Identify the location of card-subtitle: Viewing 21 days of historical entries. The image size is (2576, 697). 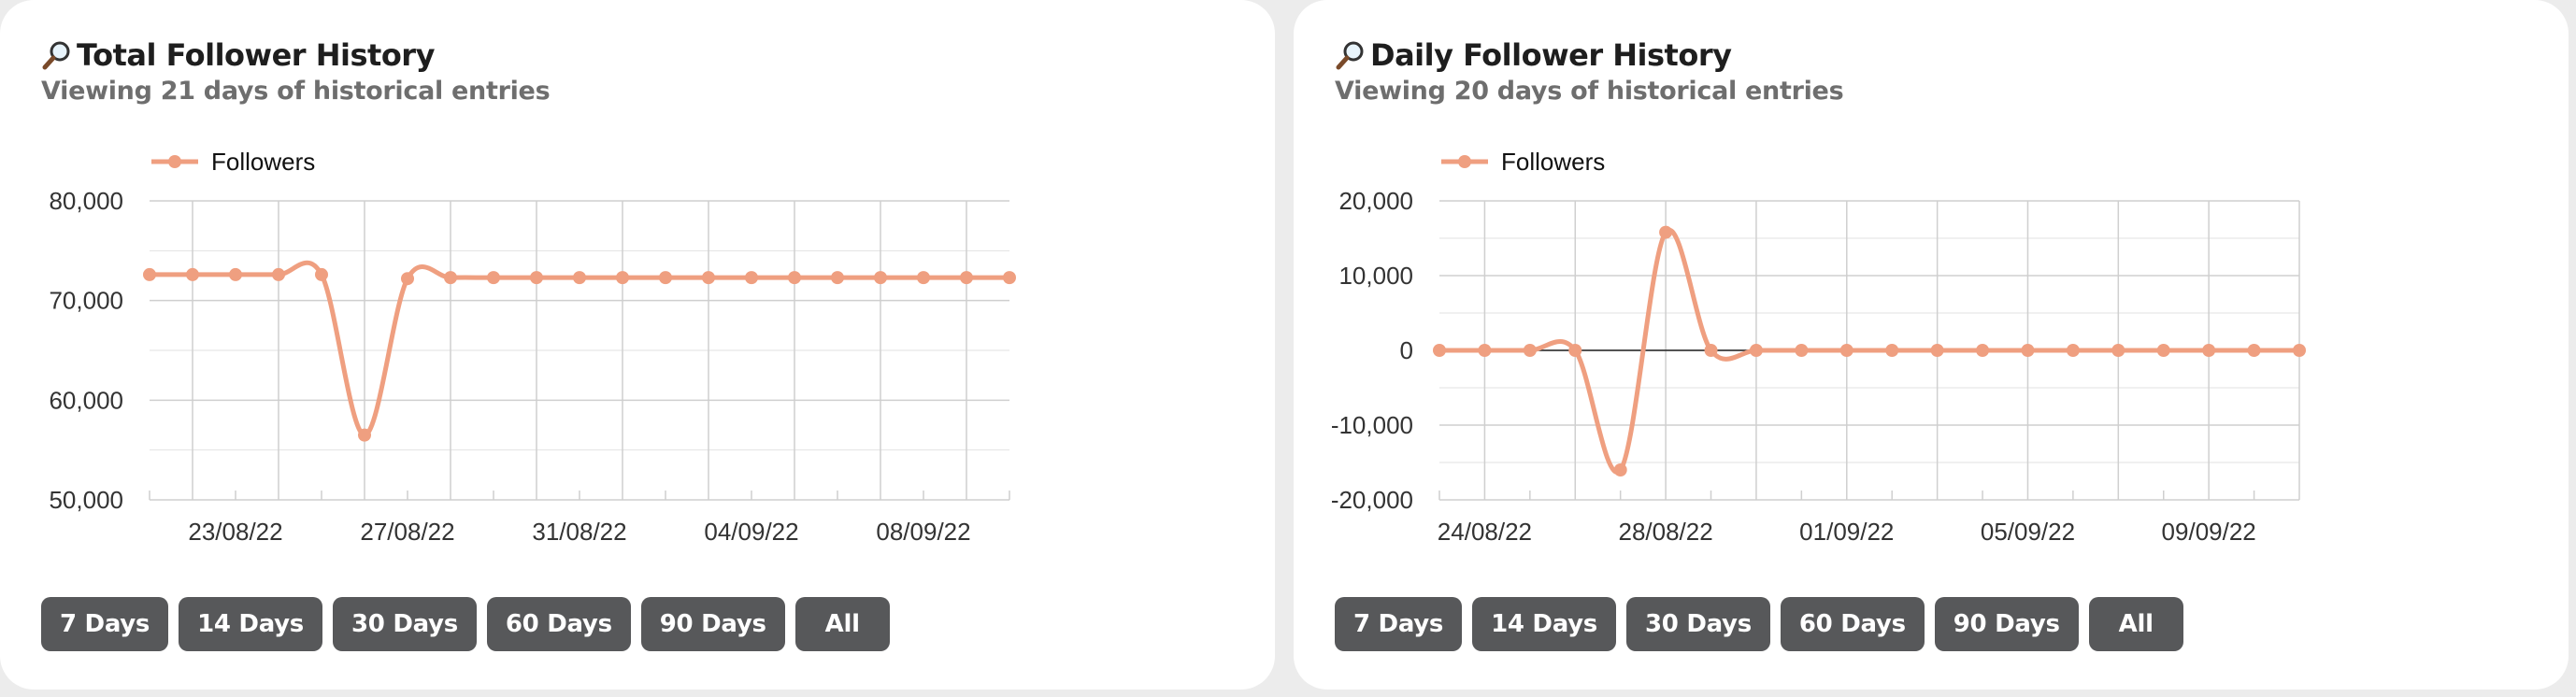
(296, 91).